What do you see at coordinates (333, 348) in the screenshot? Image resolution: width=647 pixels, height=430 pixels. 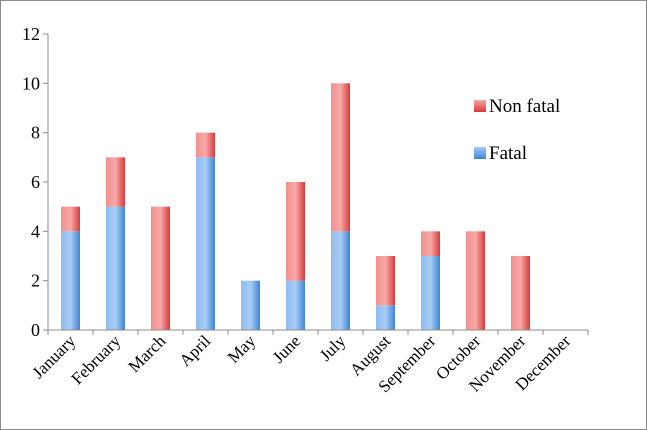 I see `x-category-label: July` at bounding box center [333, 348].